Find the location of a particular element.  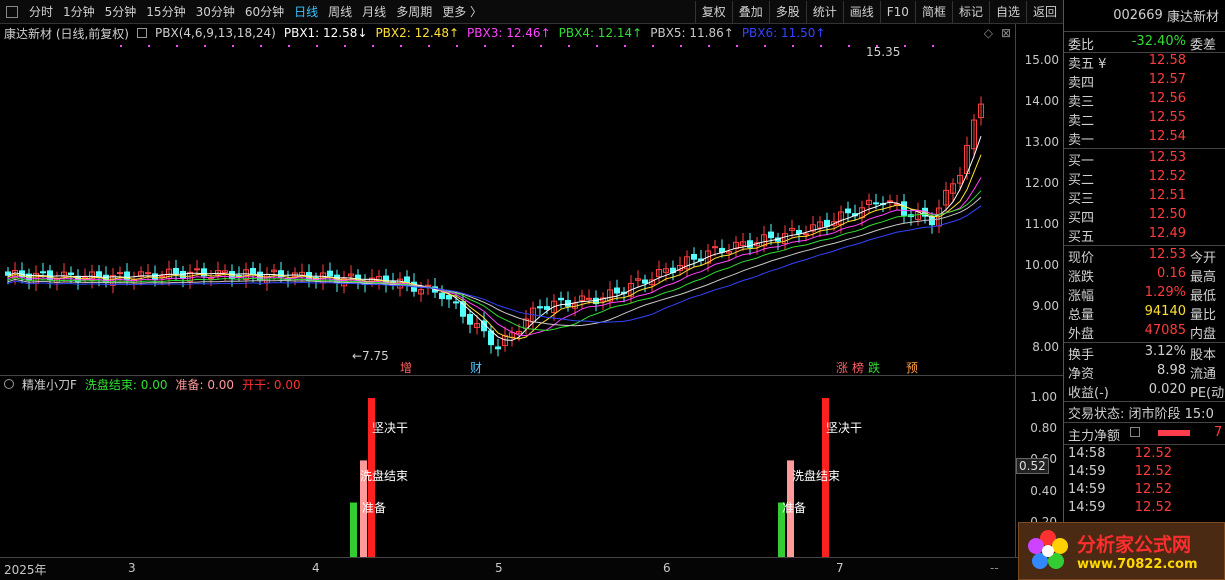

main-flow-value: 7 is located at coordinates (1218, 432).